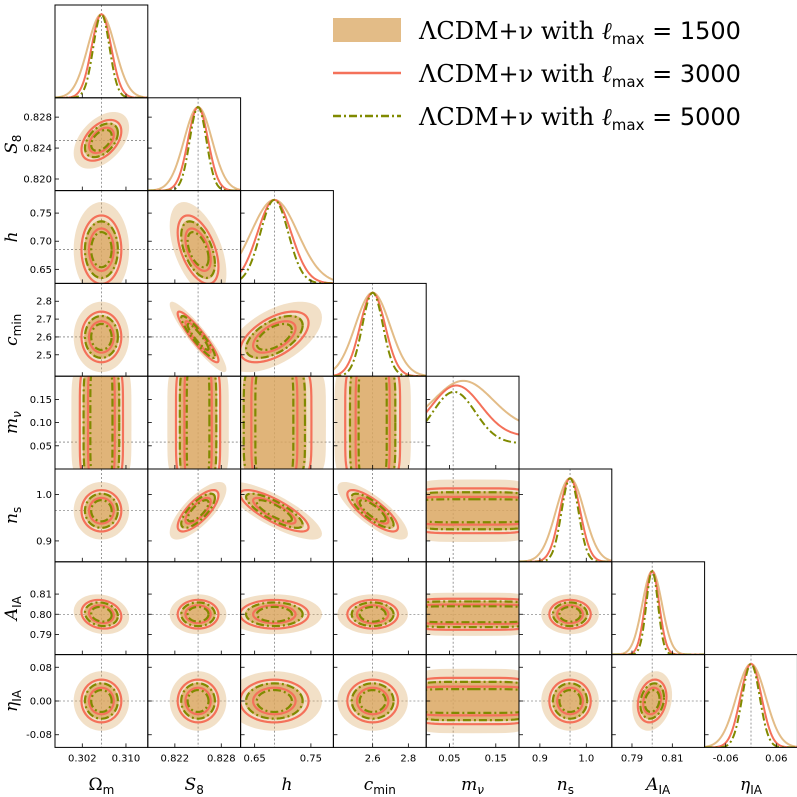  What do you see at coordinates (565, 786) in the screenshot?
I see `x-axis-label-ns: ns` at bounding box center [565, 786].